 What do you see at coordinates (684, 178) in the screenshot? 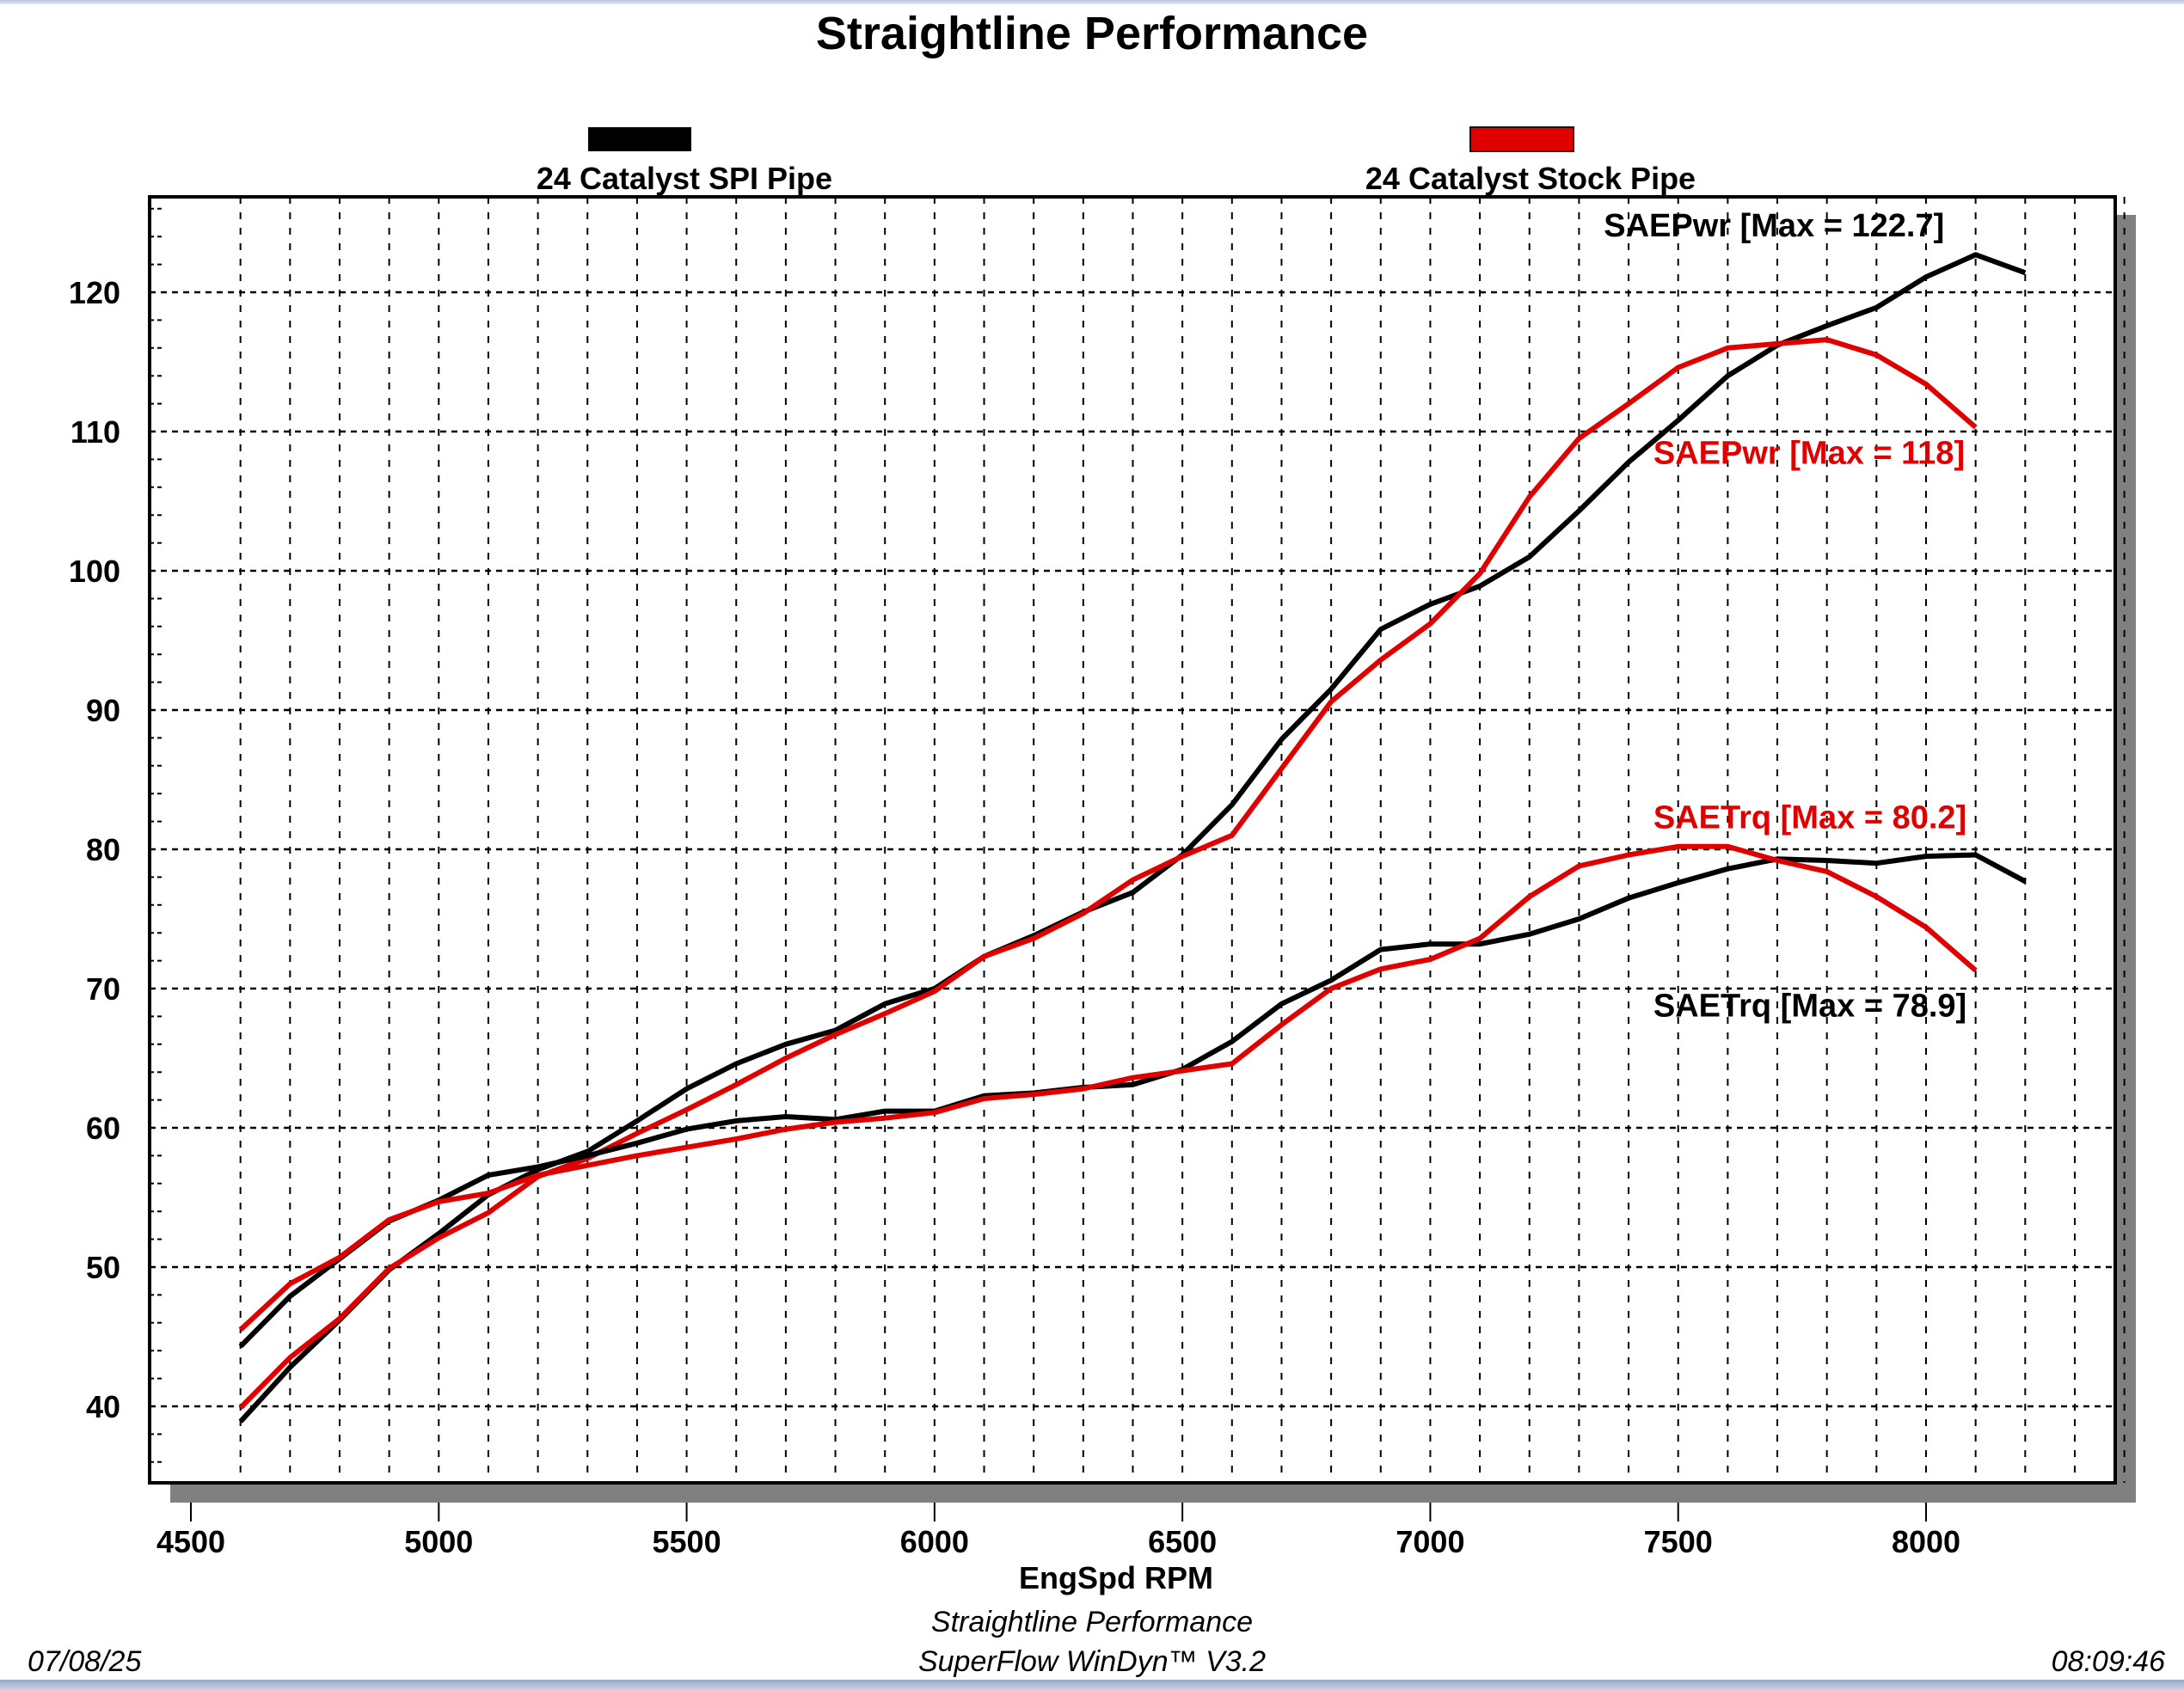
I see `legend-label: 24 Catalyst SPI Pipe` at bounding box center [684, 178].